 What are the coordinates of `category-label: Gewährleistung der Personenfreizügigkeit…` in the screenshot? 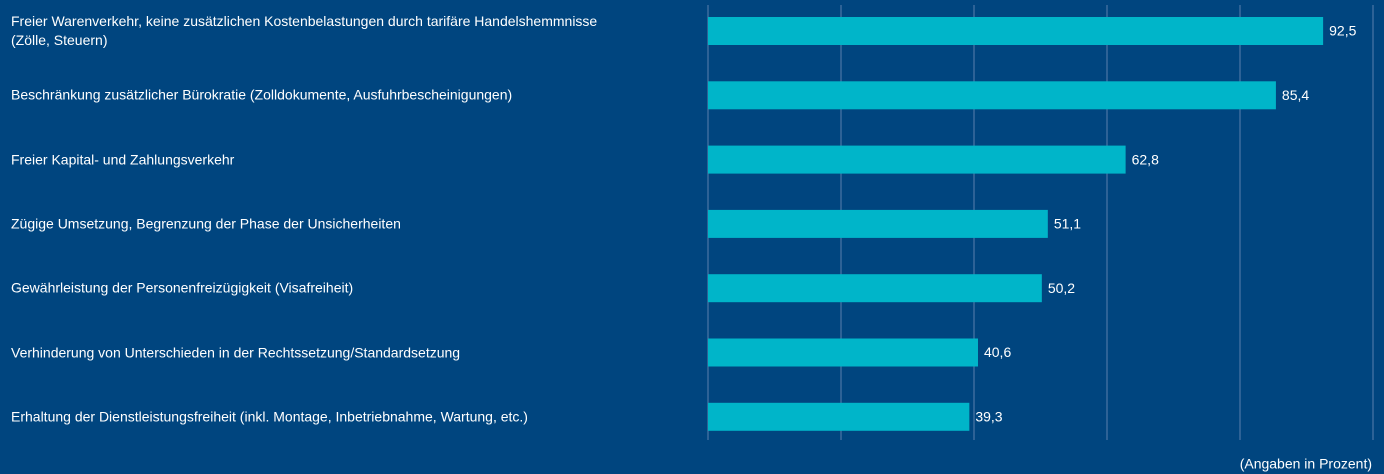 It's located at (182, 287).